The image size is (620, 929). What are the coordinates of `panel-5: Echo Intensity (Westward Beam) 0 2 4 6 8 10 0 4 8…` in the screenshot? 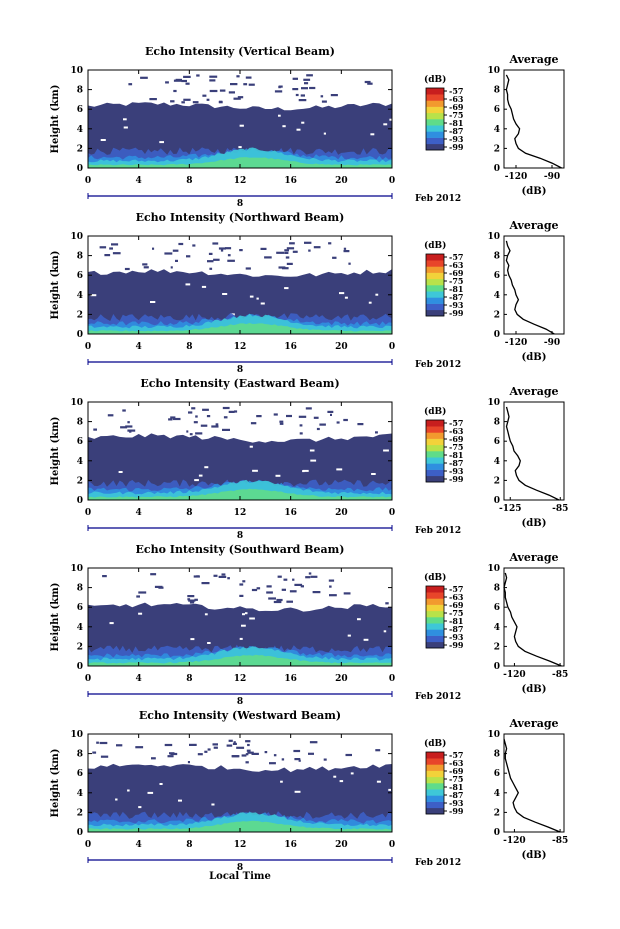 It's located at (309, 791).